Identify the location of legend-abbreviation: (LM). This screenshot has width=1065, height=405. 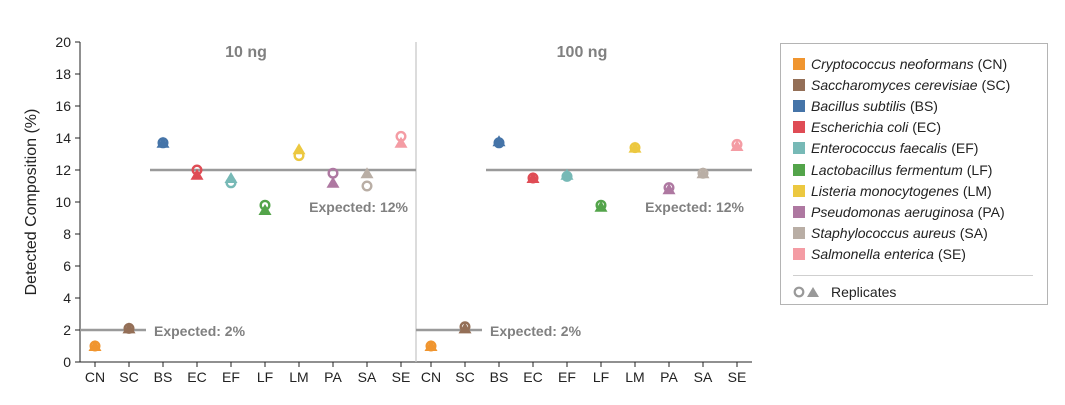
(977, 190).